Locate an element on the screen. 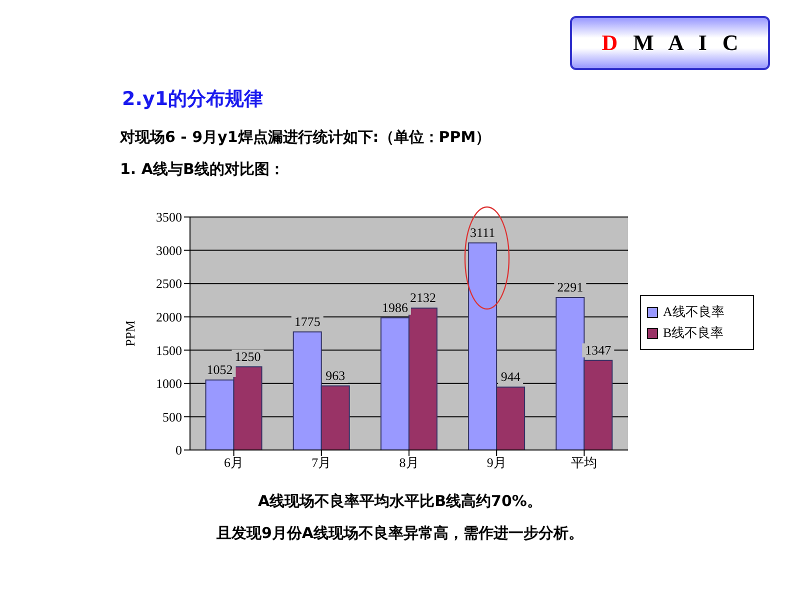 The width and height of the screenshot is (800, 600). chart-subtitle: 对现场6 - 9月y1焊点漏进行统计如下:（单位：PPM） 1. A线与B线的对比图： is located at coordinates (305, 153).